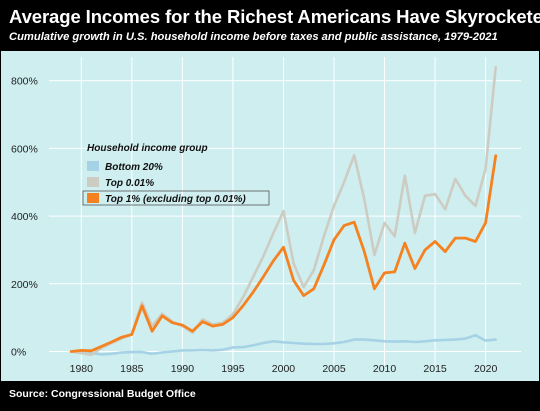 Image resolution: width=540 pixels, height=411 pixels. I want to click on y-axis-ticks: 0% 200% 400% 600% 800%, so click(24, 217).